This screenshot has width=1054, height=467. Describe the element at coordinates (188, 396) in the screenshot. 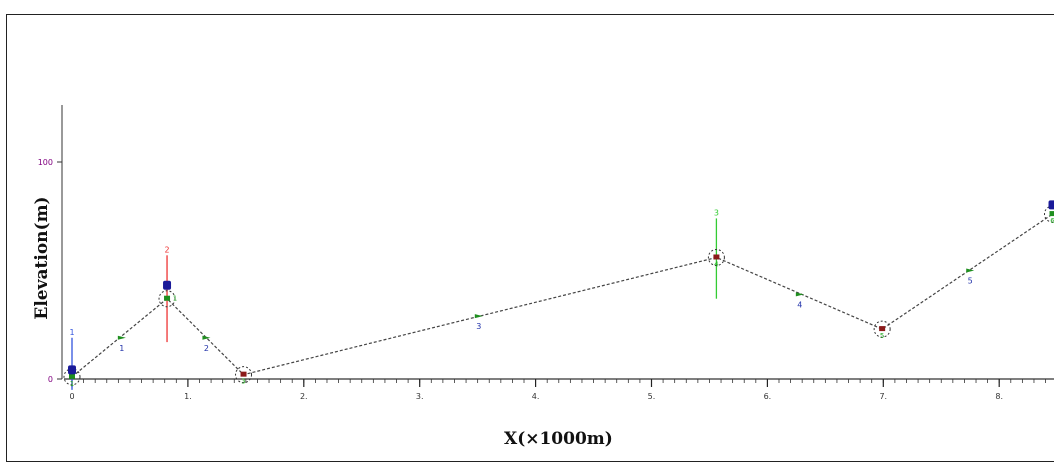

I see `x-tick-label: 1.` at that location.